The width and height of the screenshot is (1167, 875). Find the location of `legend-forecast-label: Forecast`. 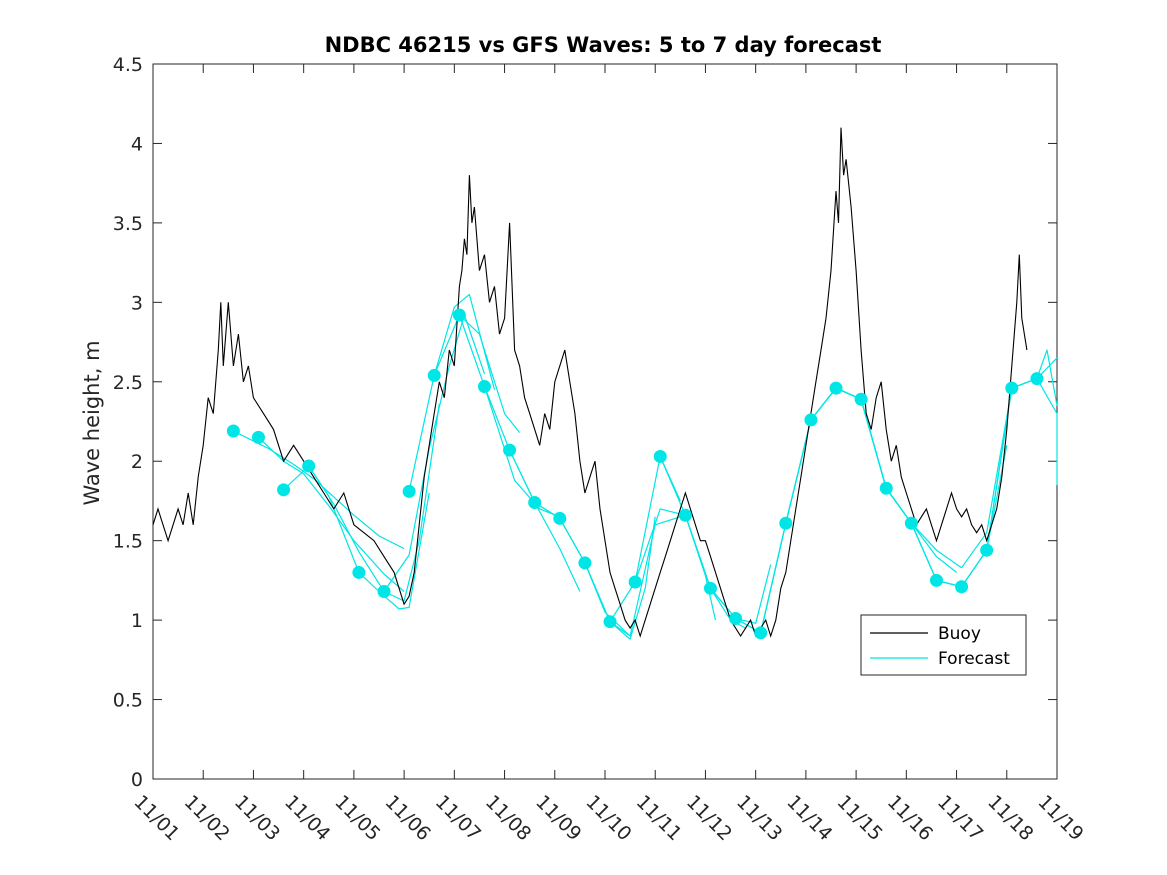

legend-forecast-label: Forecast is located at coordinates (974, 659).